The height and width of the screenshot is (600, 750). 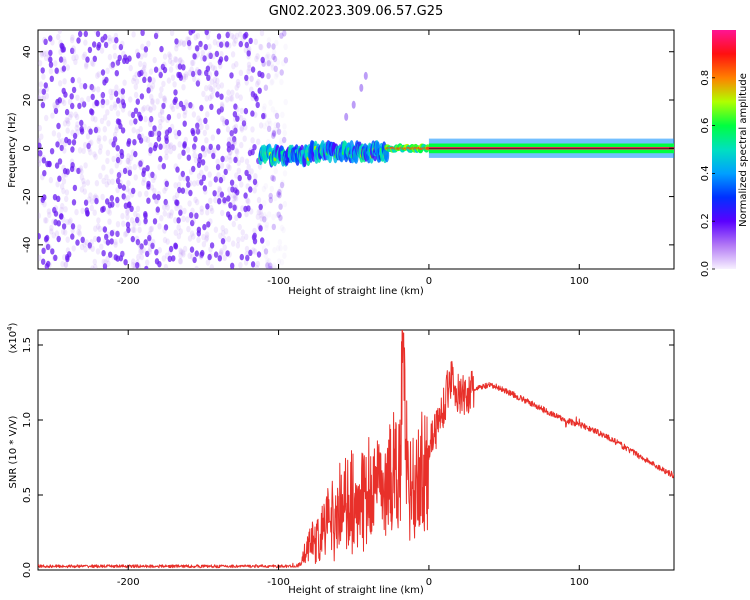 What do you see at coordinates (128, 582) in the screenshot?
I see `x-tick-label: -200` at bounding box center [128, 582].